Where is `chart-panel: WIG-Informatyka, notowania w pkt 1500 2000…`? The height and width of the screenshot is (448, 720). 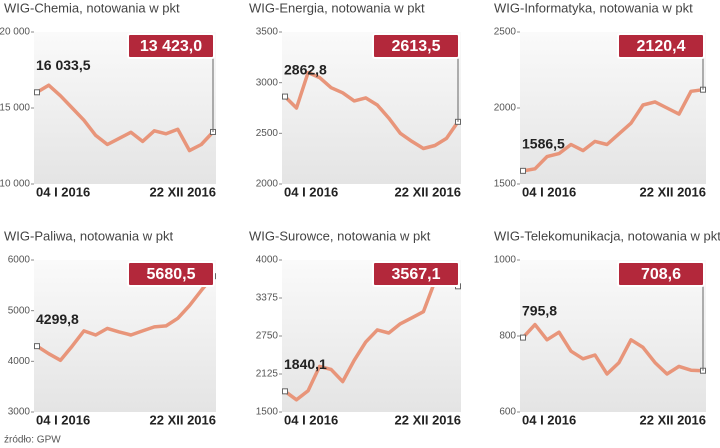
chart-panel: WIG-Informatyka, notowania w pkt 1500 2000… is located at coordinates (600, 99).